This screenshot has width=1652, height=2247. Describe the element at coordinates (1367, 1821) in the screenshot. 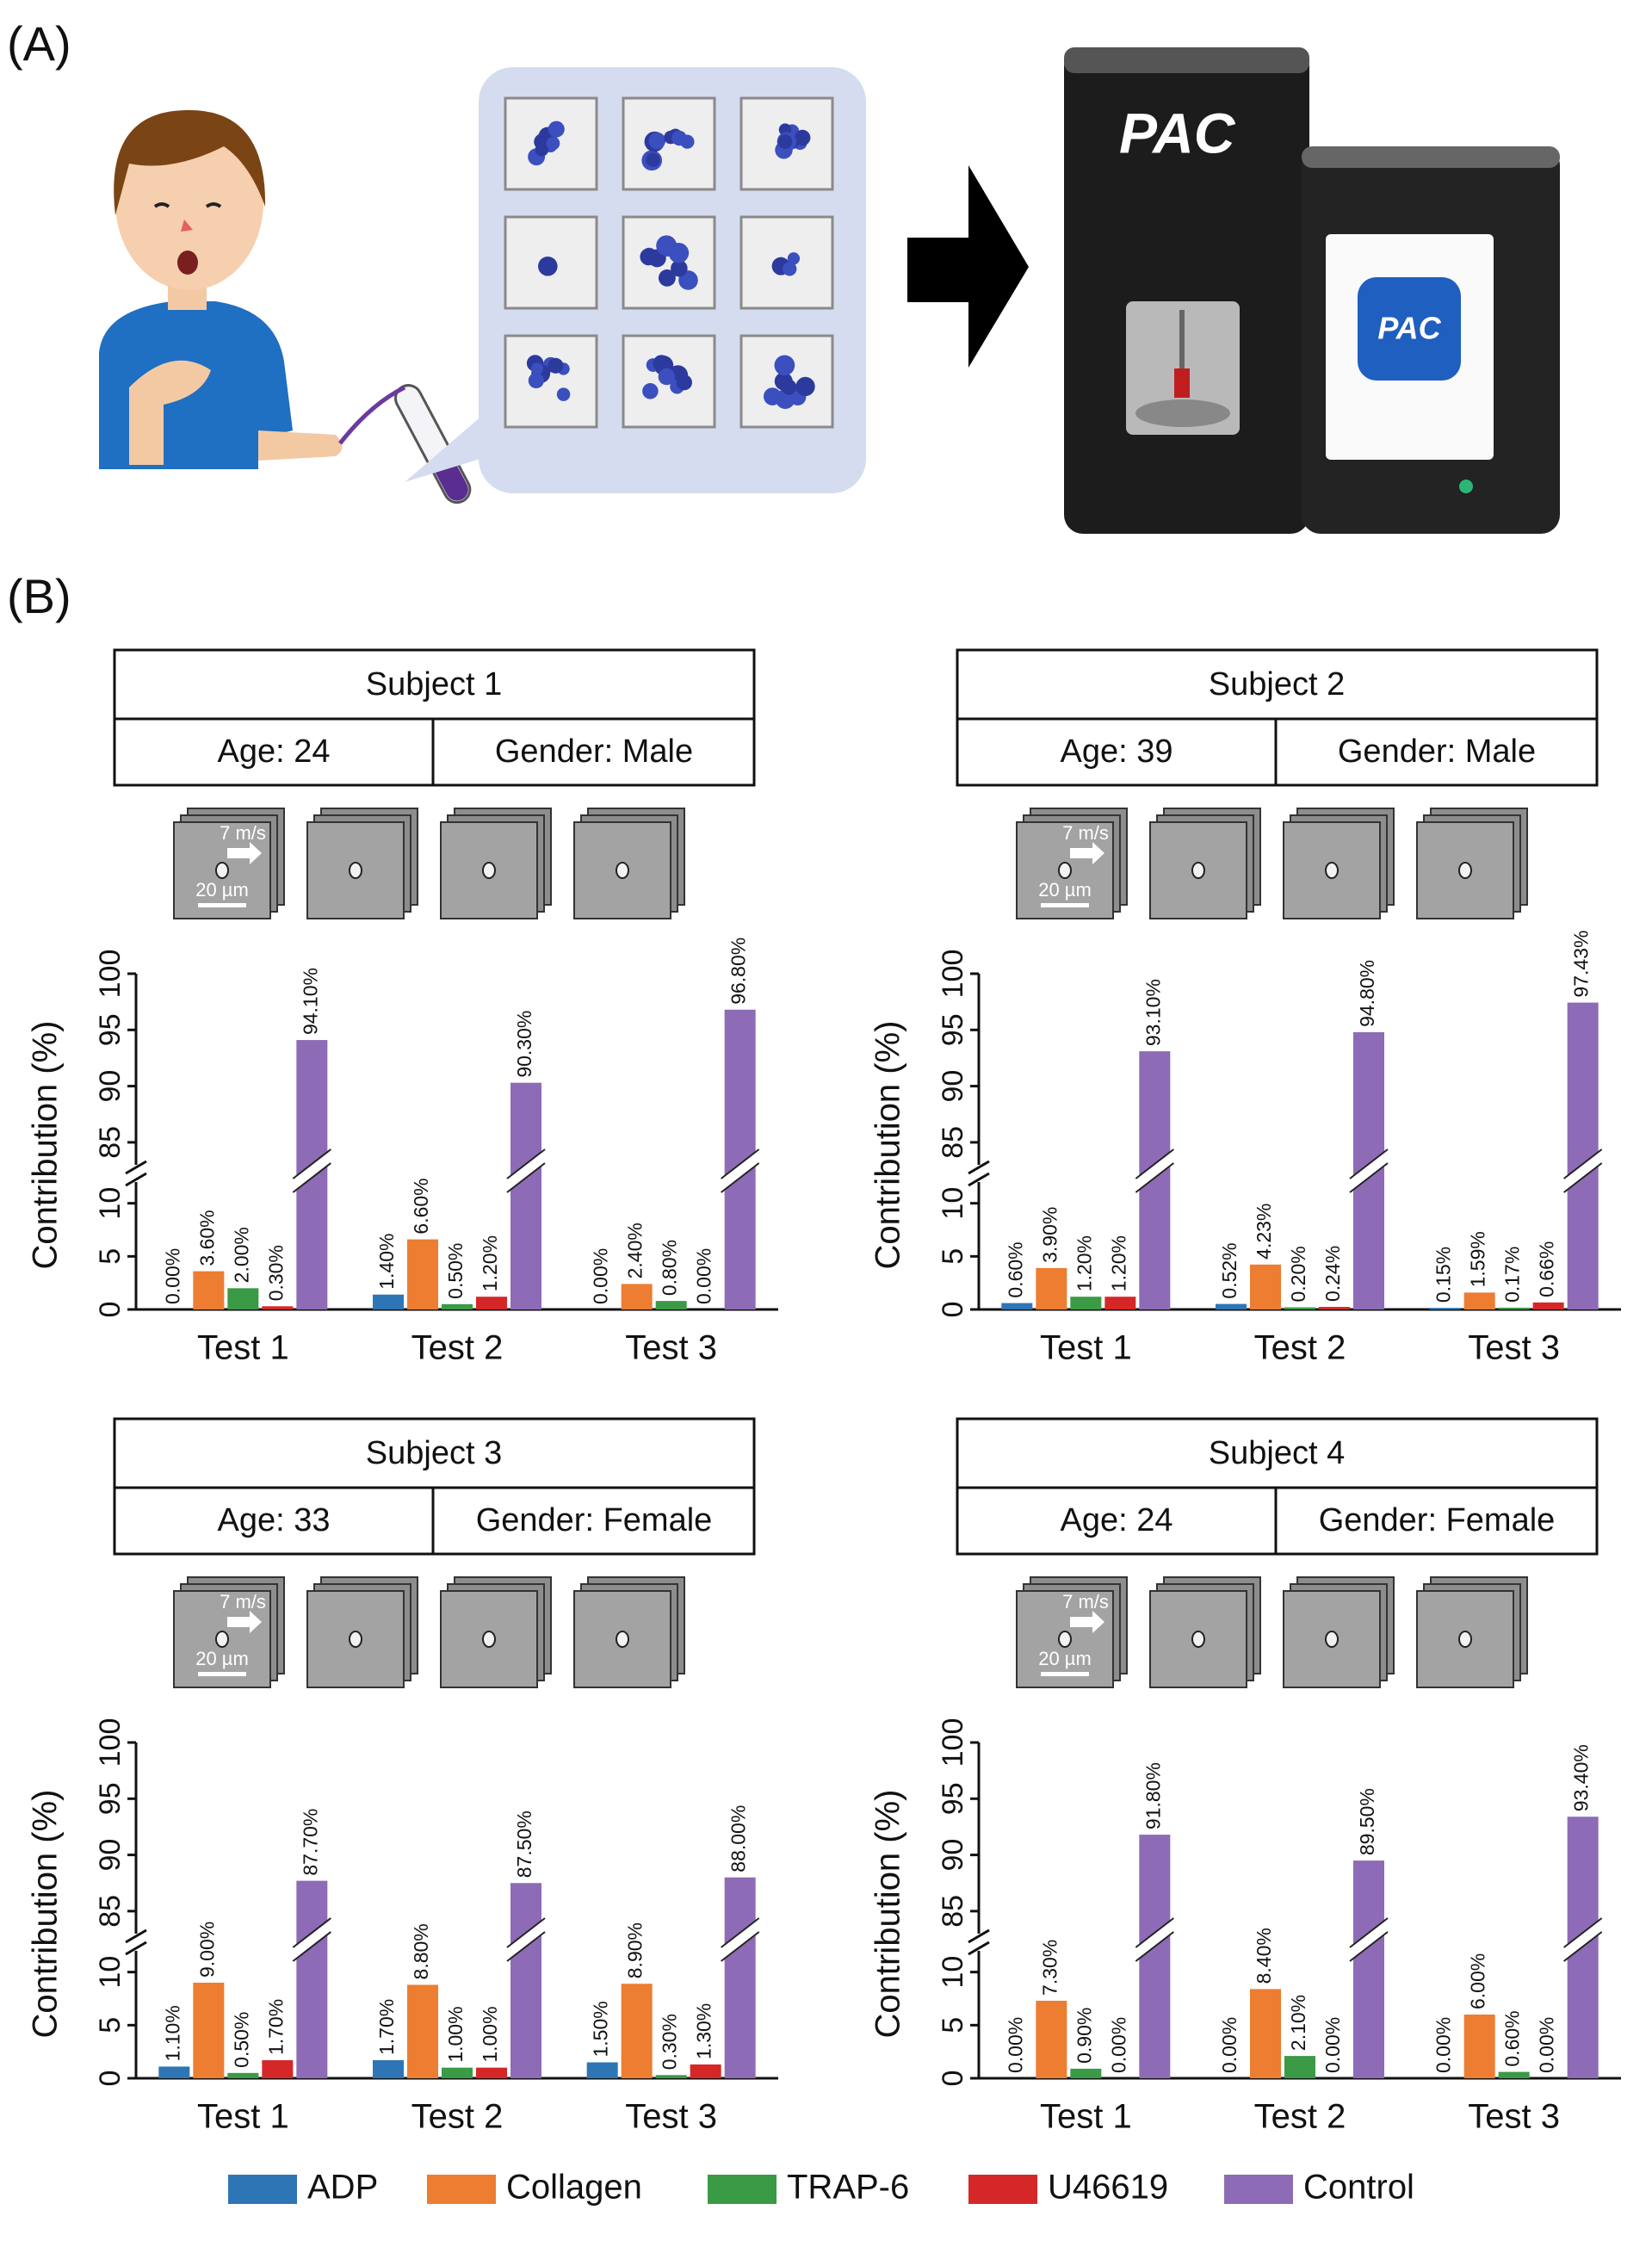

I see `value-label: 89.50%` at that location.